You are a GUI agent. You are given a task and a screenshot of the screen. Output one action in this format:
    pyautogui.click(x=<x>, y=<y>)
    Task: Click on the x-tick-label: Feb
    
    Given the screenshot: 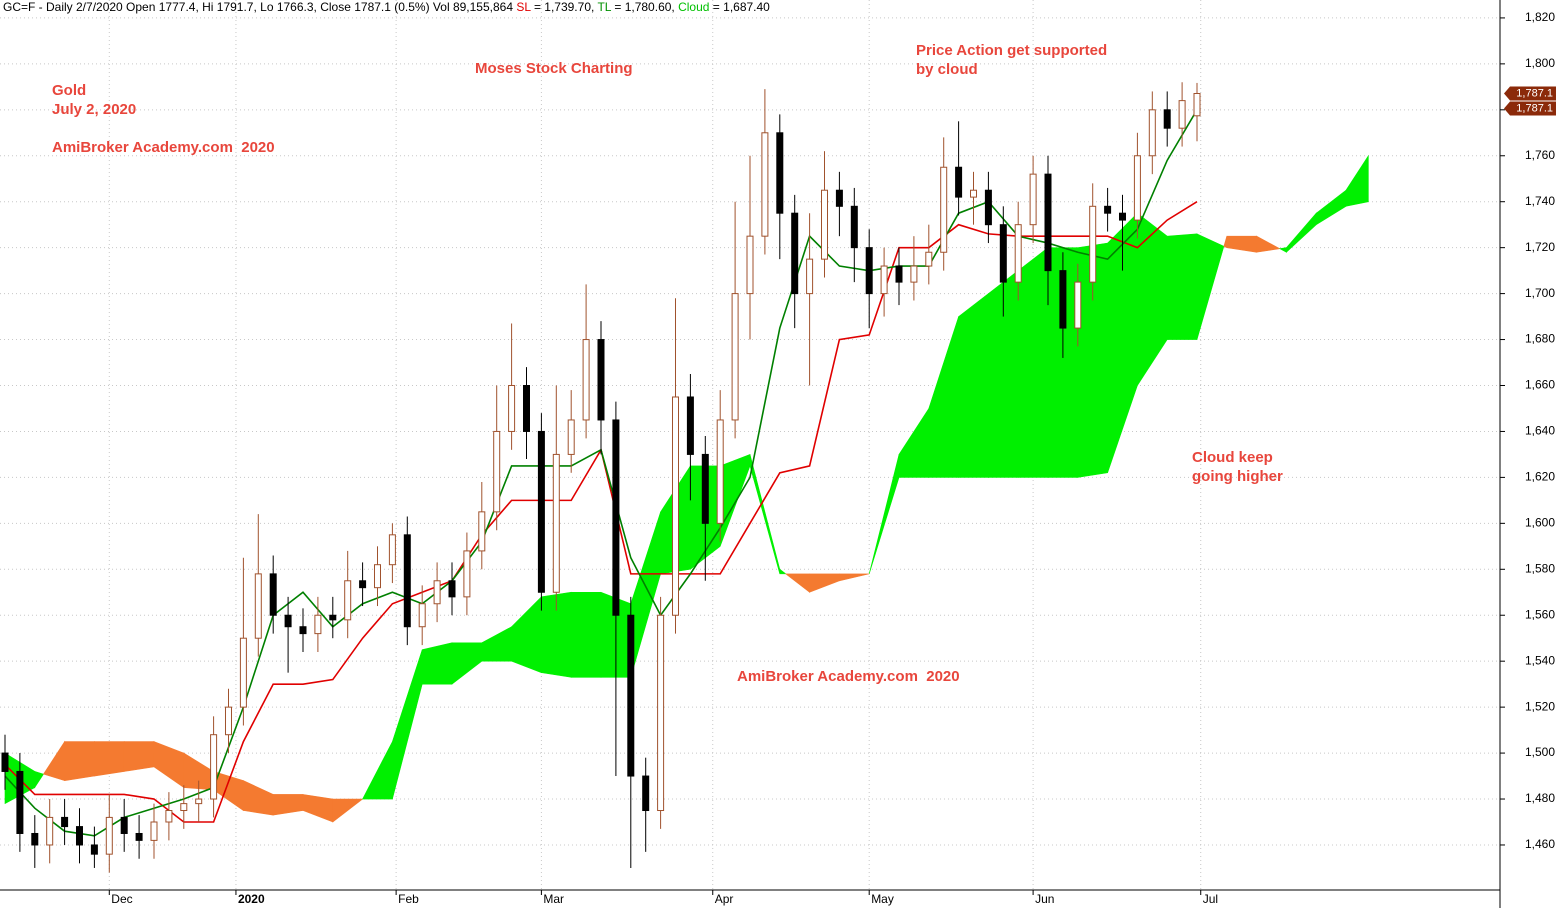 What is the action you would take?
    pyautogui.click(x=408, y=899)
    